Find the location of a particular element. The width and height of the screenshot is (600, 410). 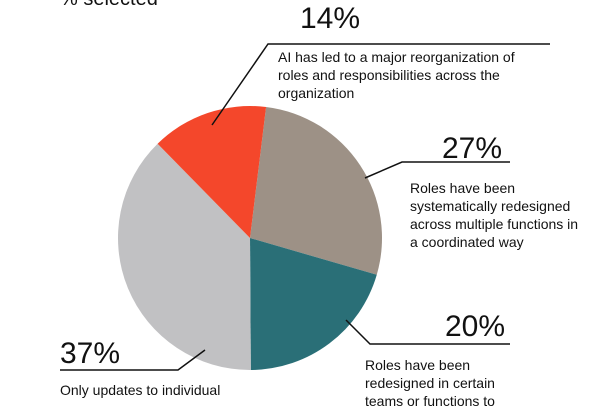

value-label: 14% is located at coordinates (330, 18).